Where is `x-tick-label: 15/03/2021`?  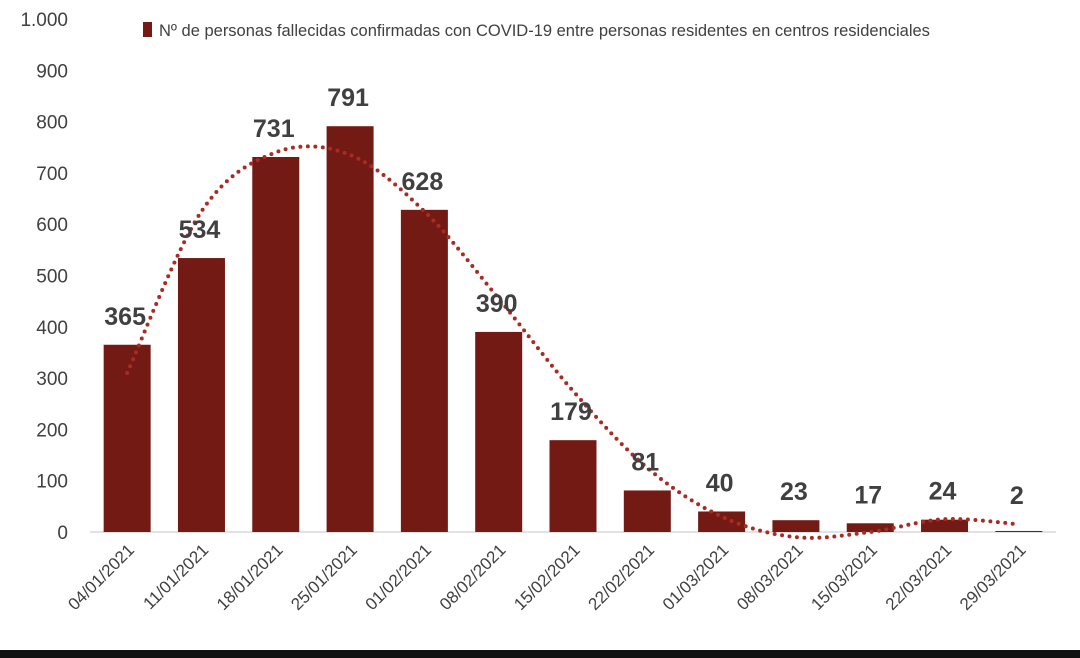
x-tick-label: 15/03/2021 is located at coordinates (844, 577).